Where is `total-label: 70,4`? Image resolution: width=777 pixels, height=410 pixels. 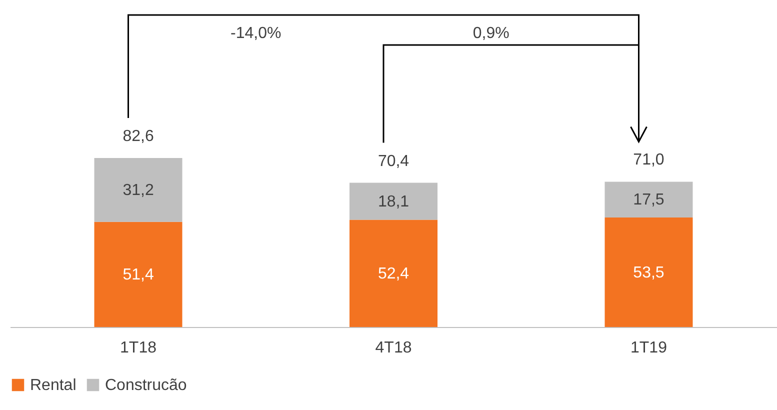
total-label: 70,4 is located at coordinates (394, 161).